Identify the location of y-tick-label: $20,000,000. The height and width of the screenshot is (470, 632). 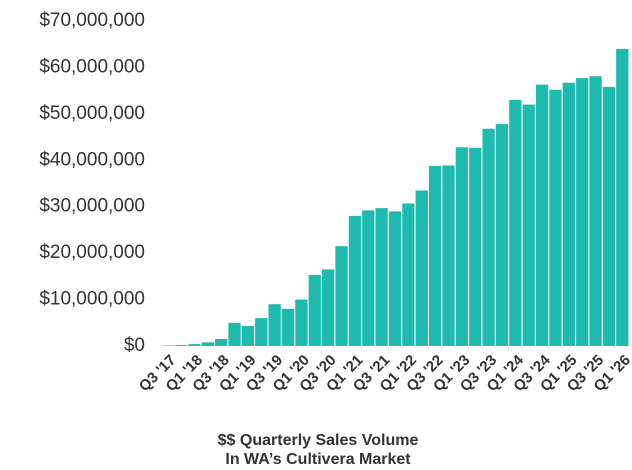
(92, 252).